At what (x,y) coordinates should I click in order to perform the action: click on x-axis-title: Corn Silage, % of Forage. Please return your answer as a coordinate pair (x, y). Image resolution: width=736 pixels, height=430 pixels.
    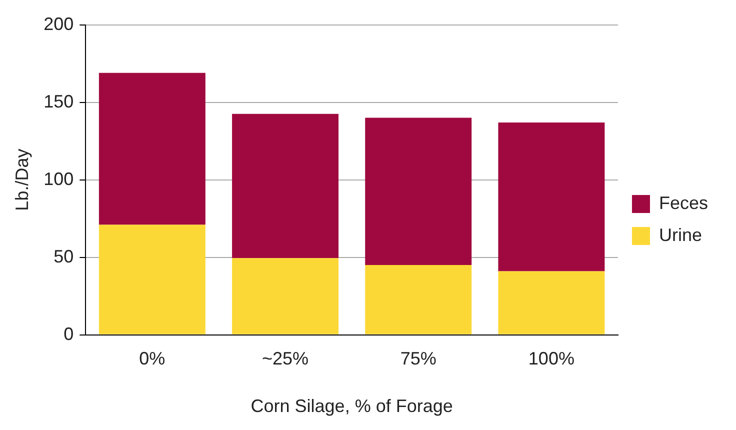
    Looking at the image, I should click on (351, 406).